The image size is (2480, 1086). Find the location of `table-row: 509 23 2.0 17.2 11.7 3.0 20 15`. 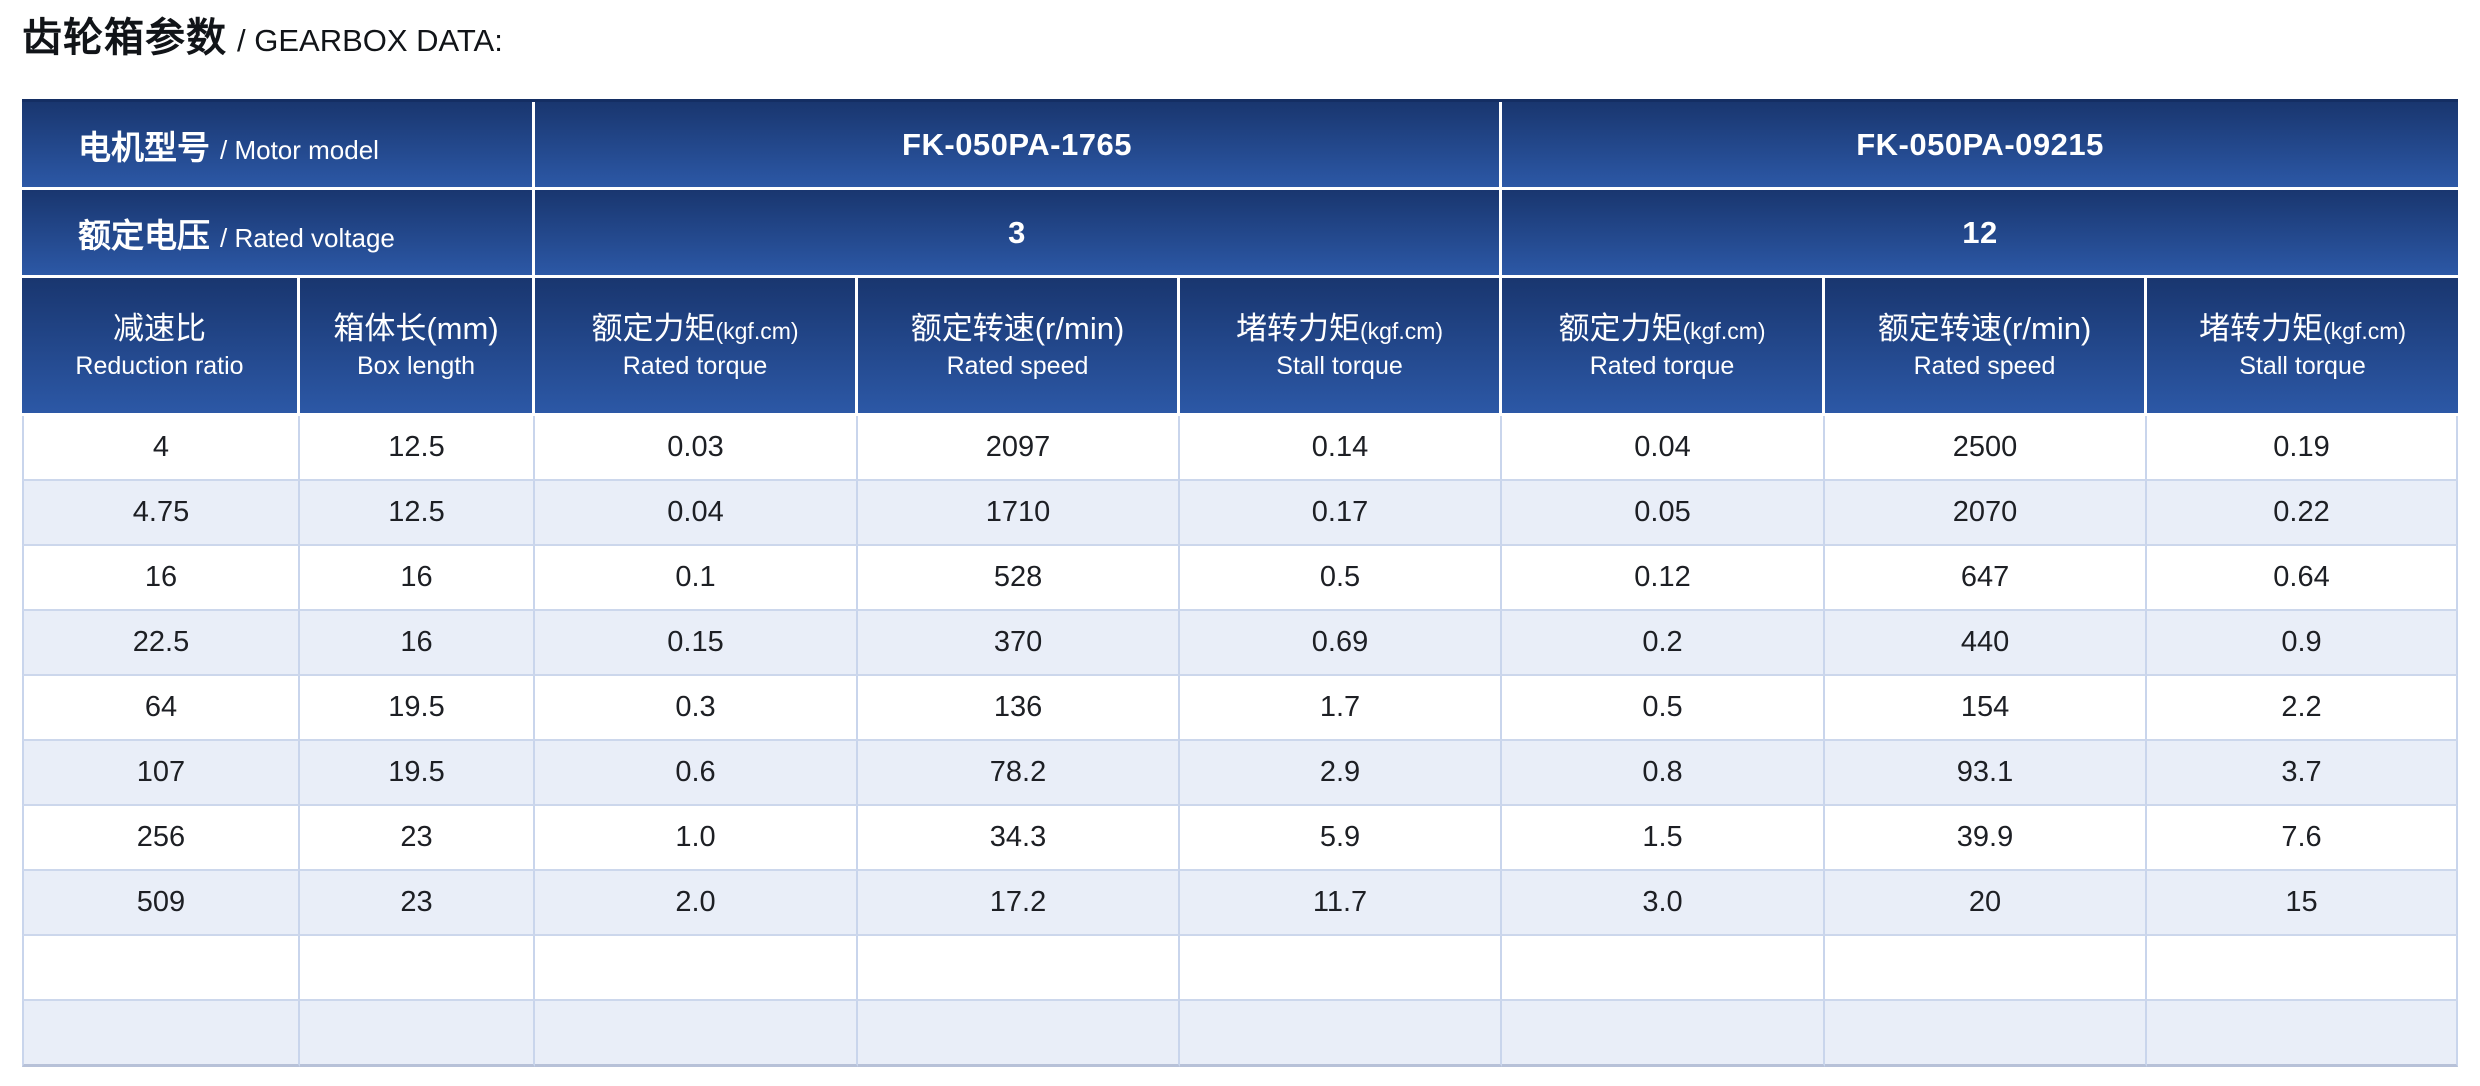

table-row: 509 23 2.0 17.2 11.7 3.0 20 15 is located at coordinates (1240, 903).